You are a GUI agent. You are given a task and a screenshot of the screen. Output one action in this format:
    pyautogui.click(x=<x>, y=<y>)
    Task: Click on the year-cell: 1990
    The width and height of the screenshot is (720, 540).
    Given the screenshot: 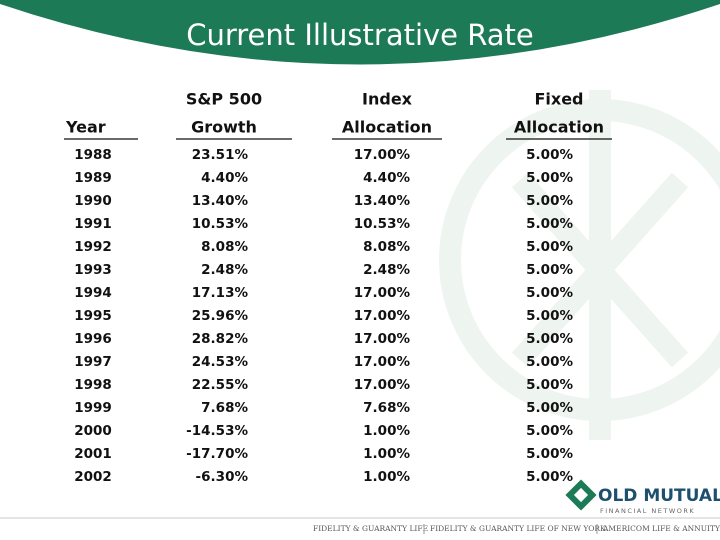 What is the action you would take?
    pyautogui.click(x=93, y=201)
    